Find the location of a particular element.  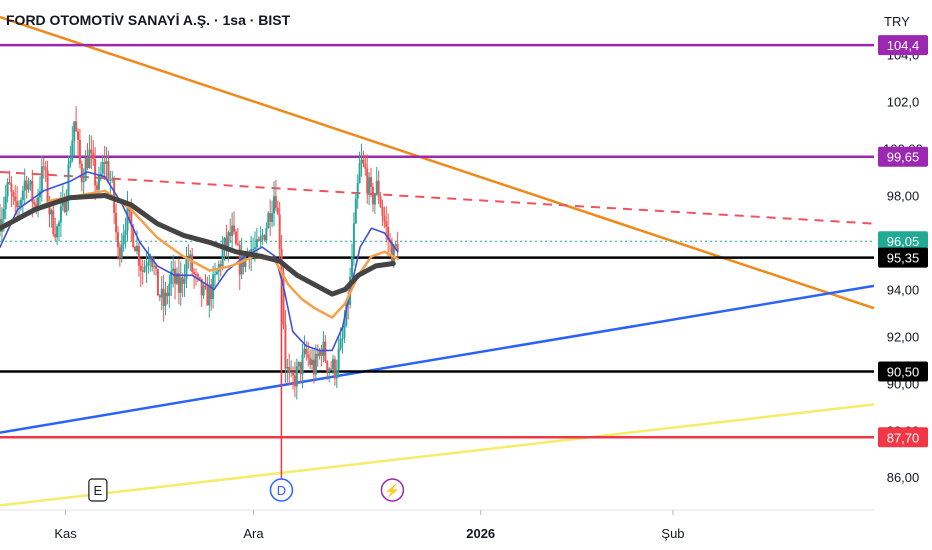

earnings-marker is located at coordinates (98, 490).